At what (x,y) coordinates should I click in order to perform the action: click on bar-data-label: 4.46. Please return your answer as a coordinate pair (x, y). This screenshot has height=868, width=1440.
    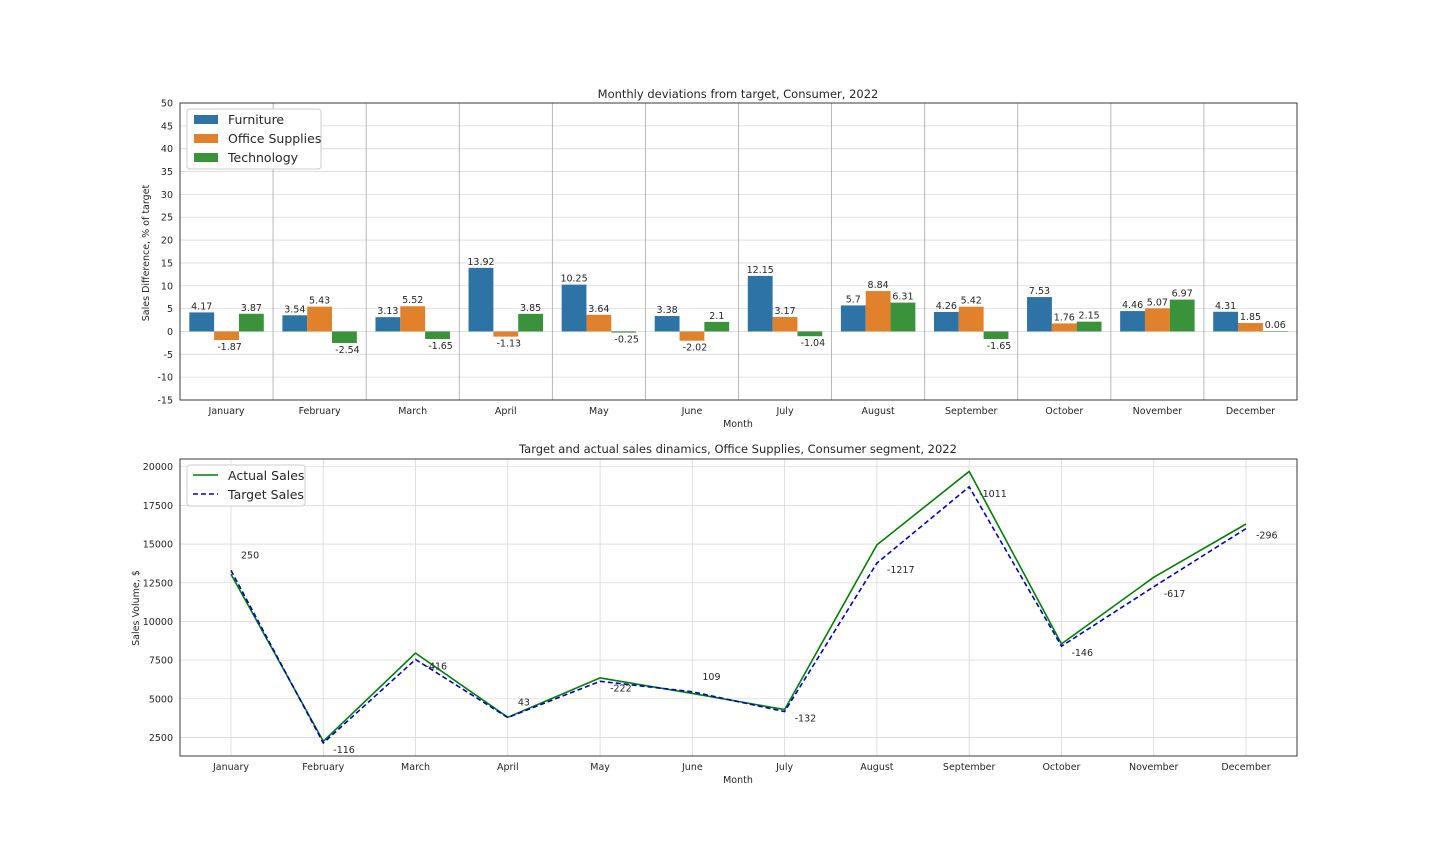
    Looking at the image, I should click on (1132, 305).